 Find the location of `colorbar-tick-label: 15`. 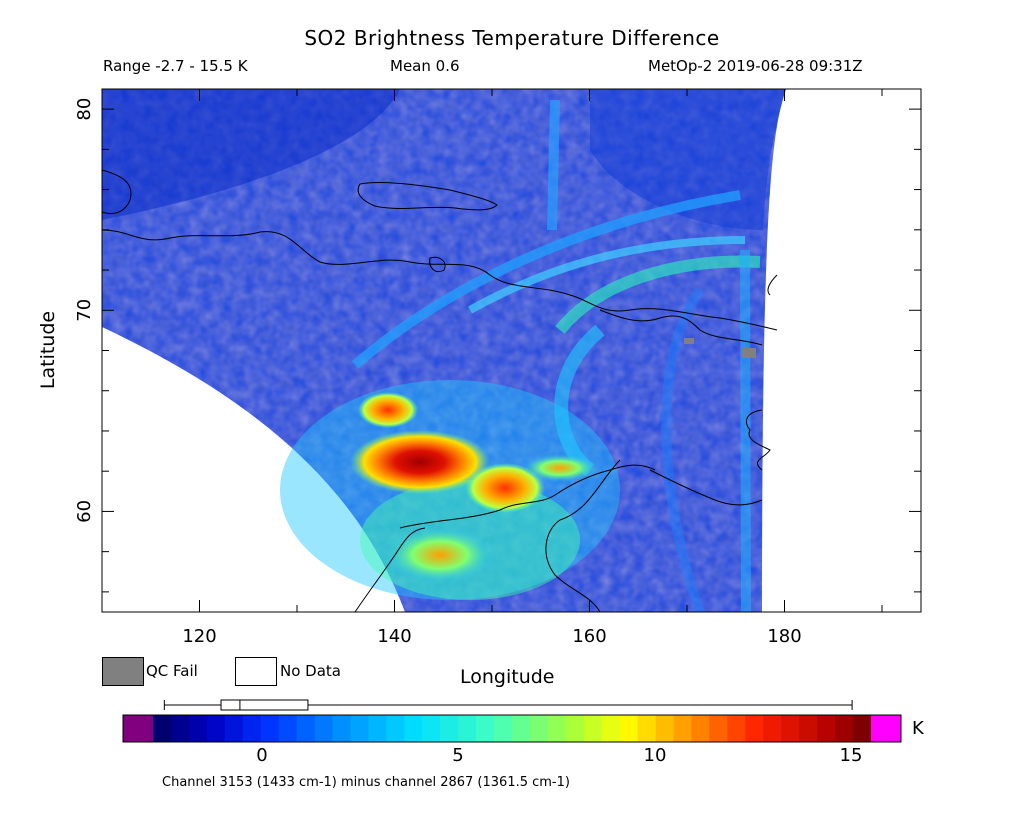

colorbar-tick-label: 15 is located at coordinates (851, 755).